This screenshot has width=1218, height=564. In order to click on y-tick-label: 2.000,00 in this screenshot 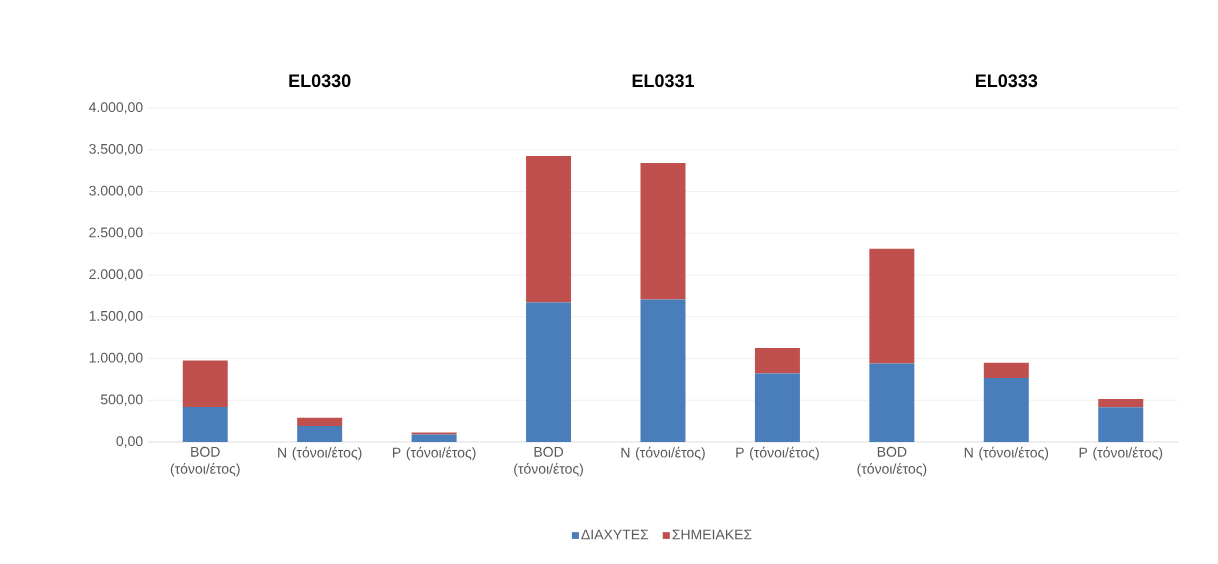, I will do `click(116, 275)`.